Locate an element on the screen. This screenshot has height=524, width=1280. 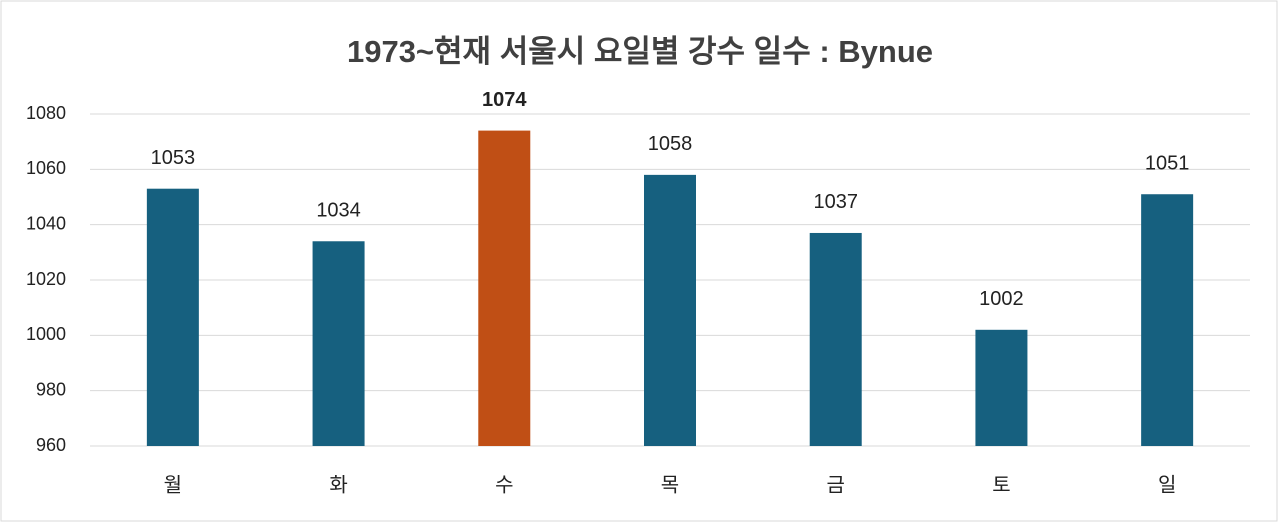
x-tick-label: 토 is located at coordinates (1001, 485).